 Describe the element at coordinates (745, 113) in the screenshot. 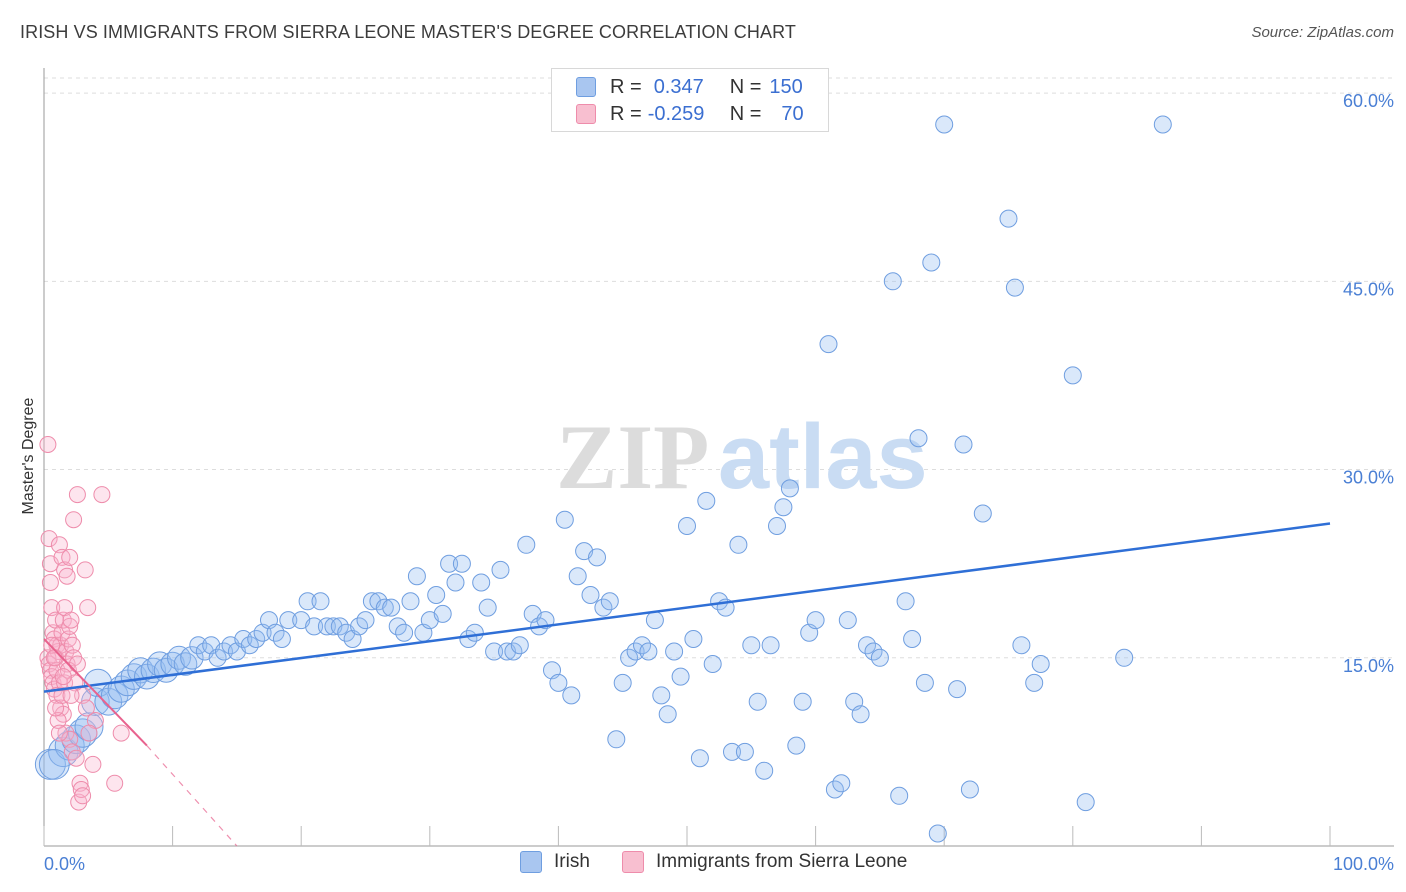

I see `legend-n-label: N =` at that location.